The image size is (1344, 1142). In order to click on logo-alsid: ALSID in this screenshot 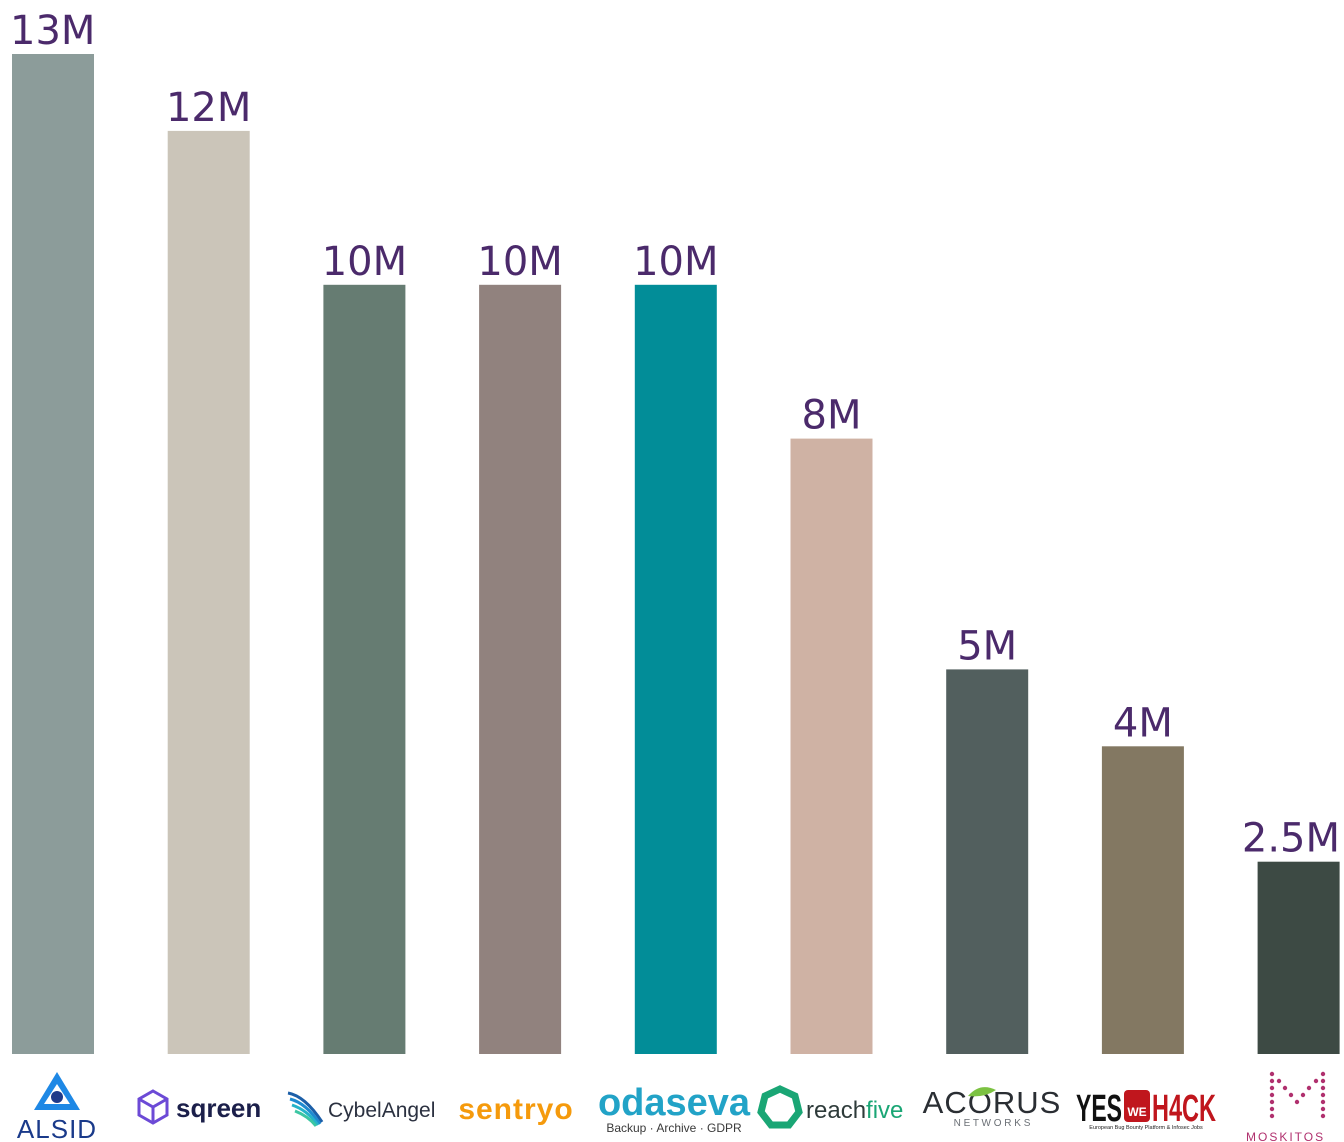, I will do `click(57, 1107)`.